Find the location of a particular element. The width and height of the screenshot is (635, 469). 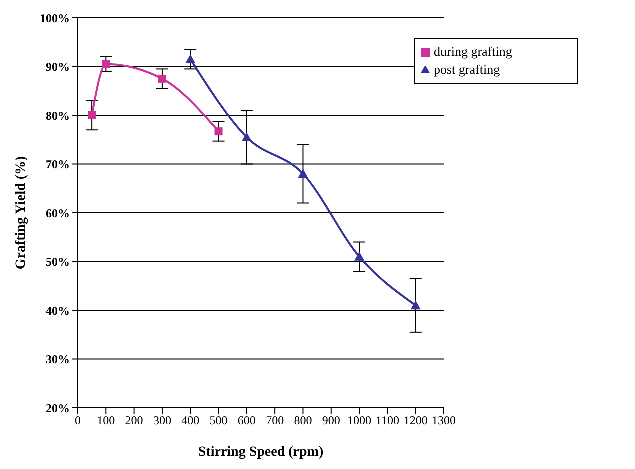

y-tick-label: 20% is located at coordinates (58, 408).